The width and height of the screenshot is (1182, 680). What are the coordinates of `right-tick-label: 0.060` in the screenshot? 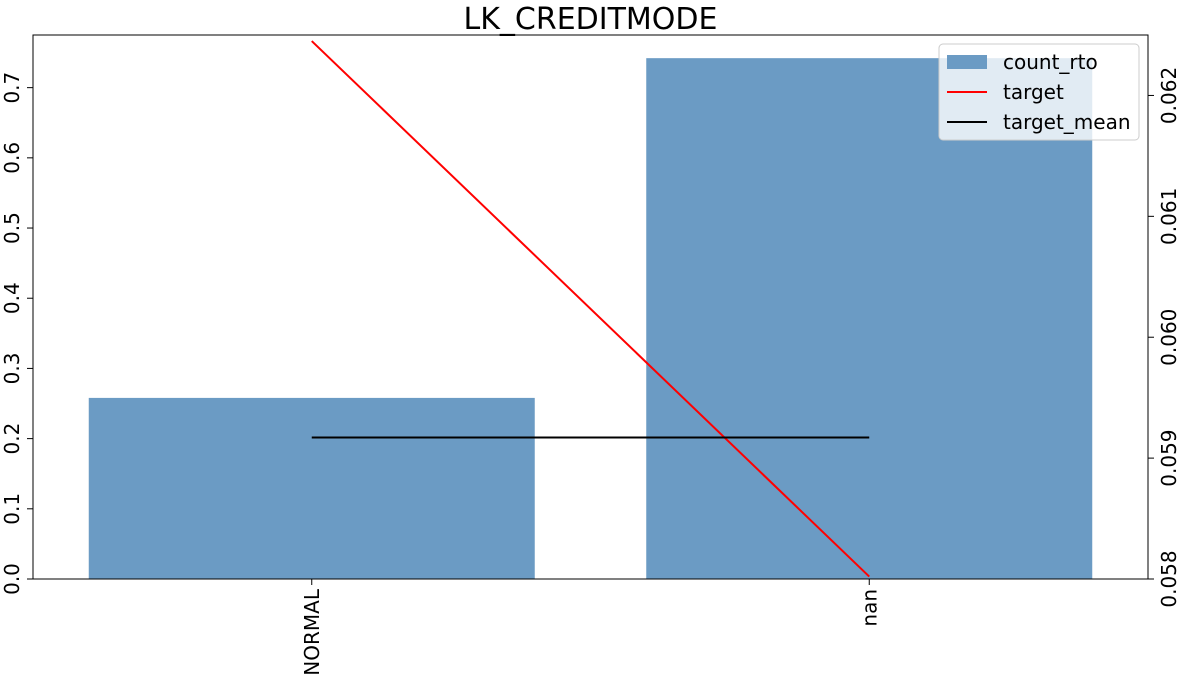 It's located at (1169, 337).